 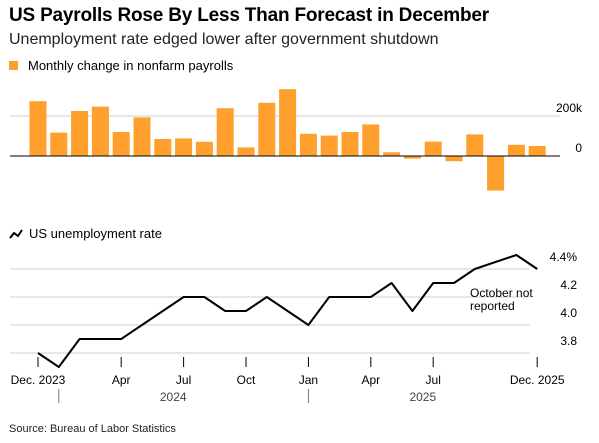 What do you see at coordinates (501, 293) in the screenshot?
I see `october-annotation: October not` at bounding box center [501, 293].